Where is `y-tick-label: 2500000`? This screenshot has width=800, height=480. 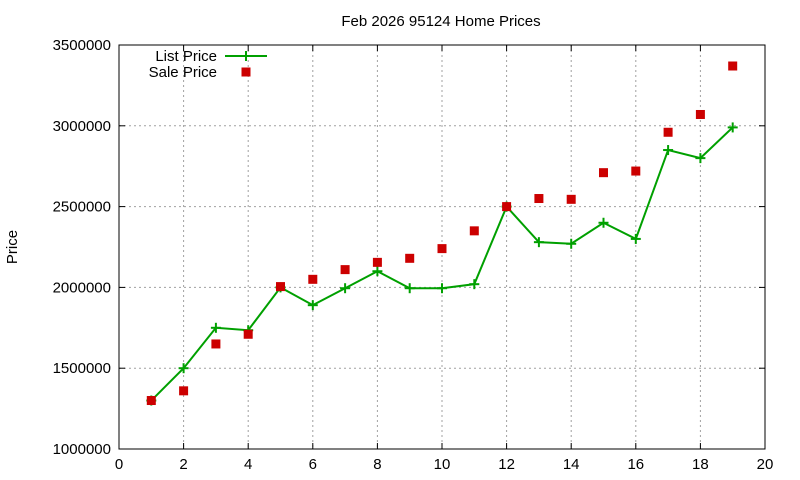 y-tick-label: 2500000 is located at coordinates (82, 207).